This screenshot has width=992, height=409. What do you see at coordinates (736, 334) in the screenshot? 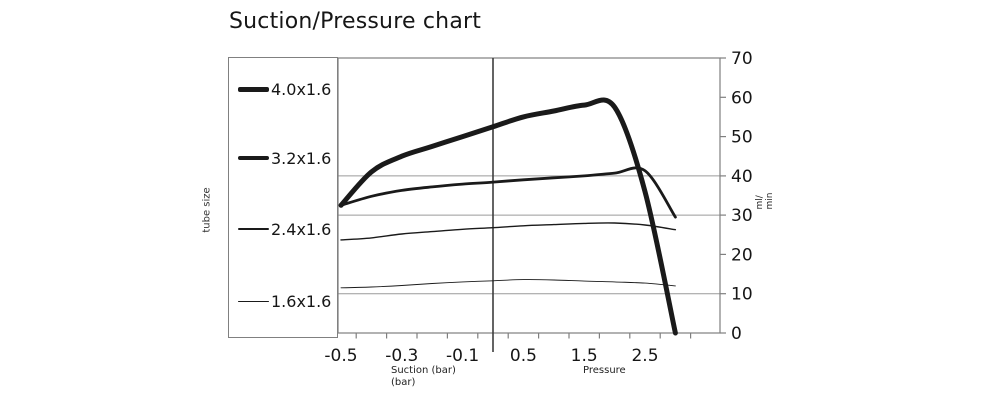
I see `y-tick-label-0: 0` at bounding box center [736, 334].